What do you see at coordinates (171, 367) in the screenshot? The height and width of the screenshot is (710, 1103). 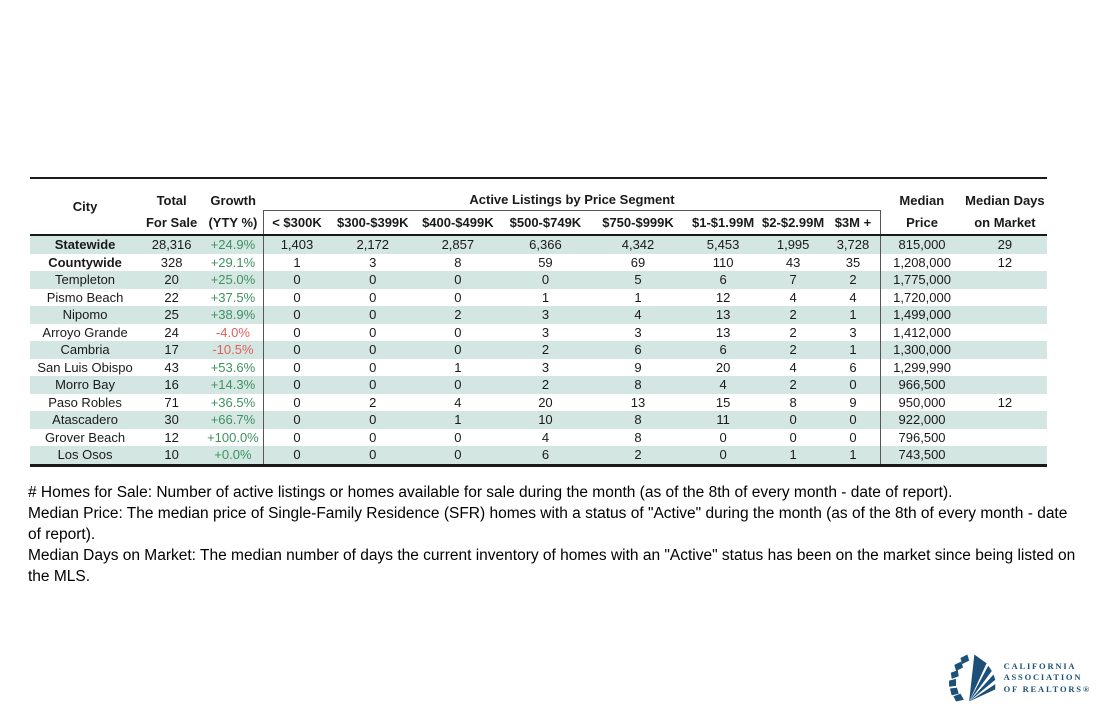 I see `total-cell: 43` at bounding box center [171, 367].